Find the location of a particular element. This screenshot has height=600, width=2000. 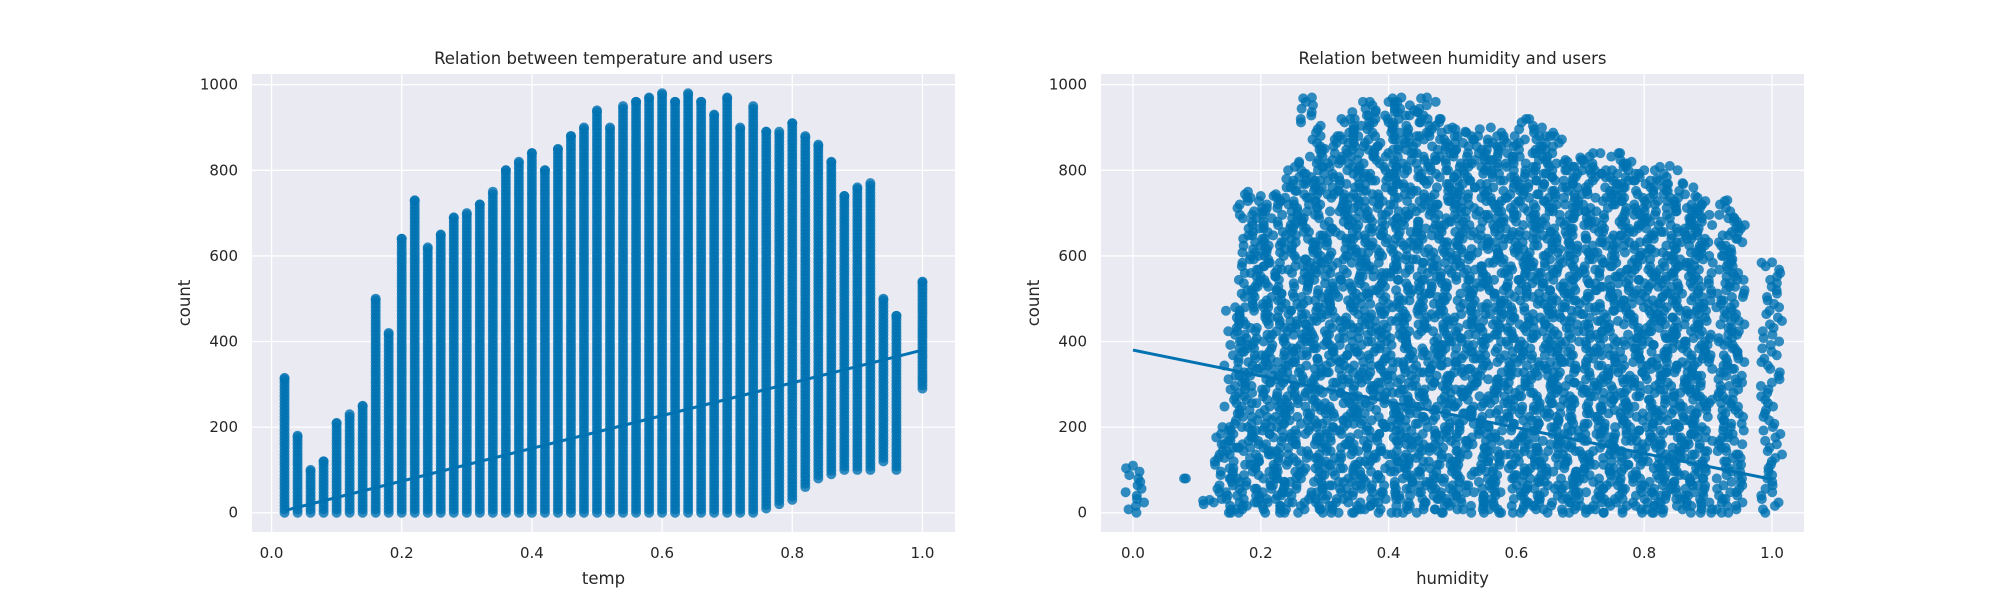

x-tick-label: 0.0 is located at coordinates (272, 553).